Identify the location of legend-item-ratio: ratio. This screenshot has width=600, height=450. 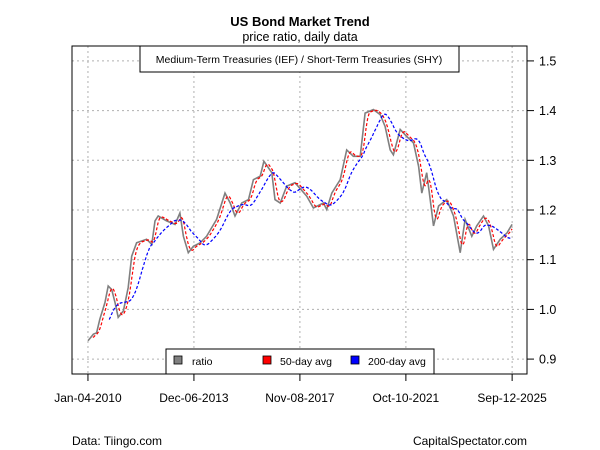
(193, 361).